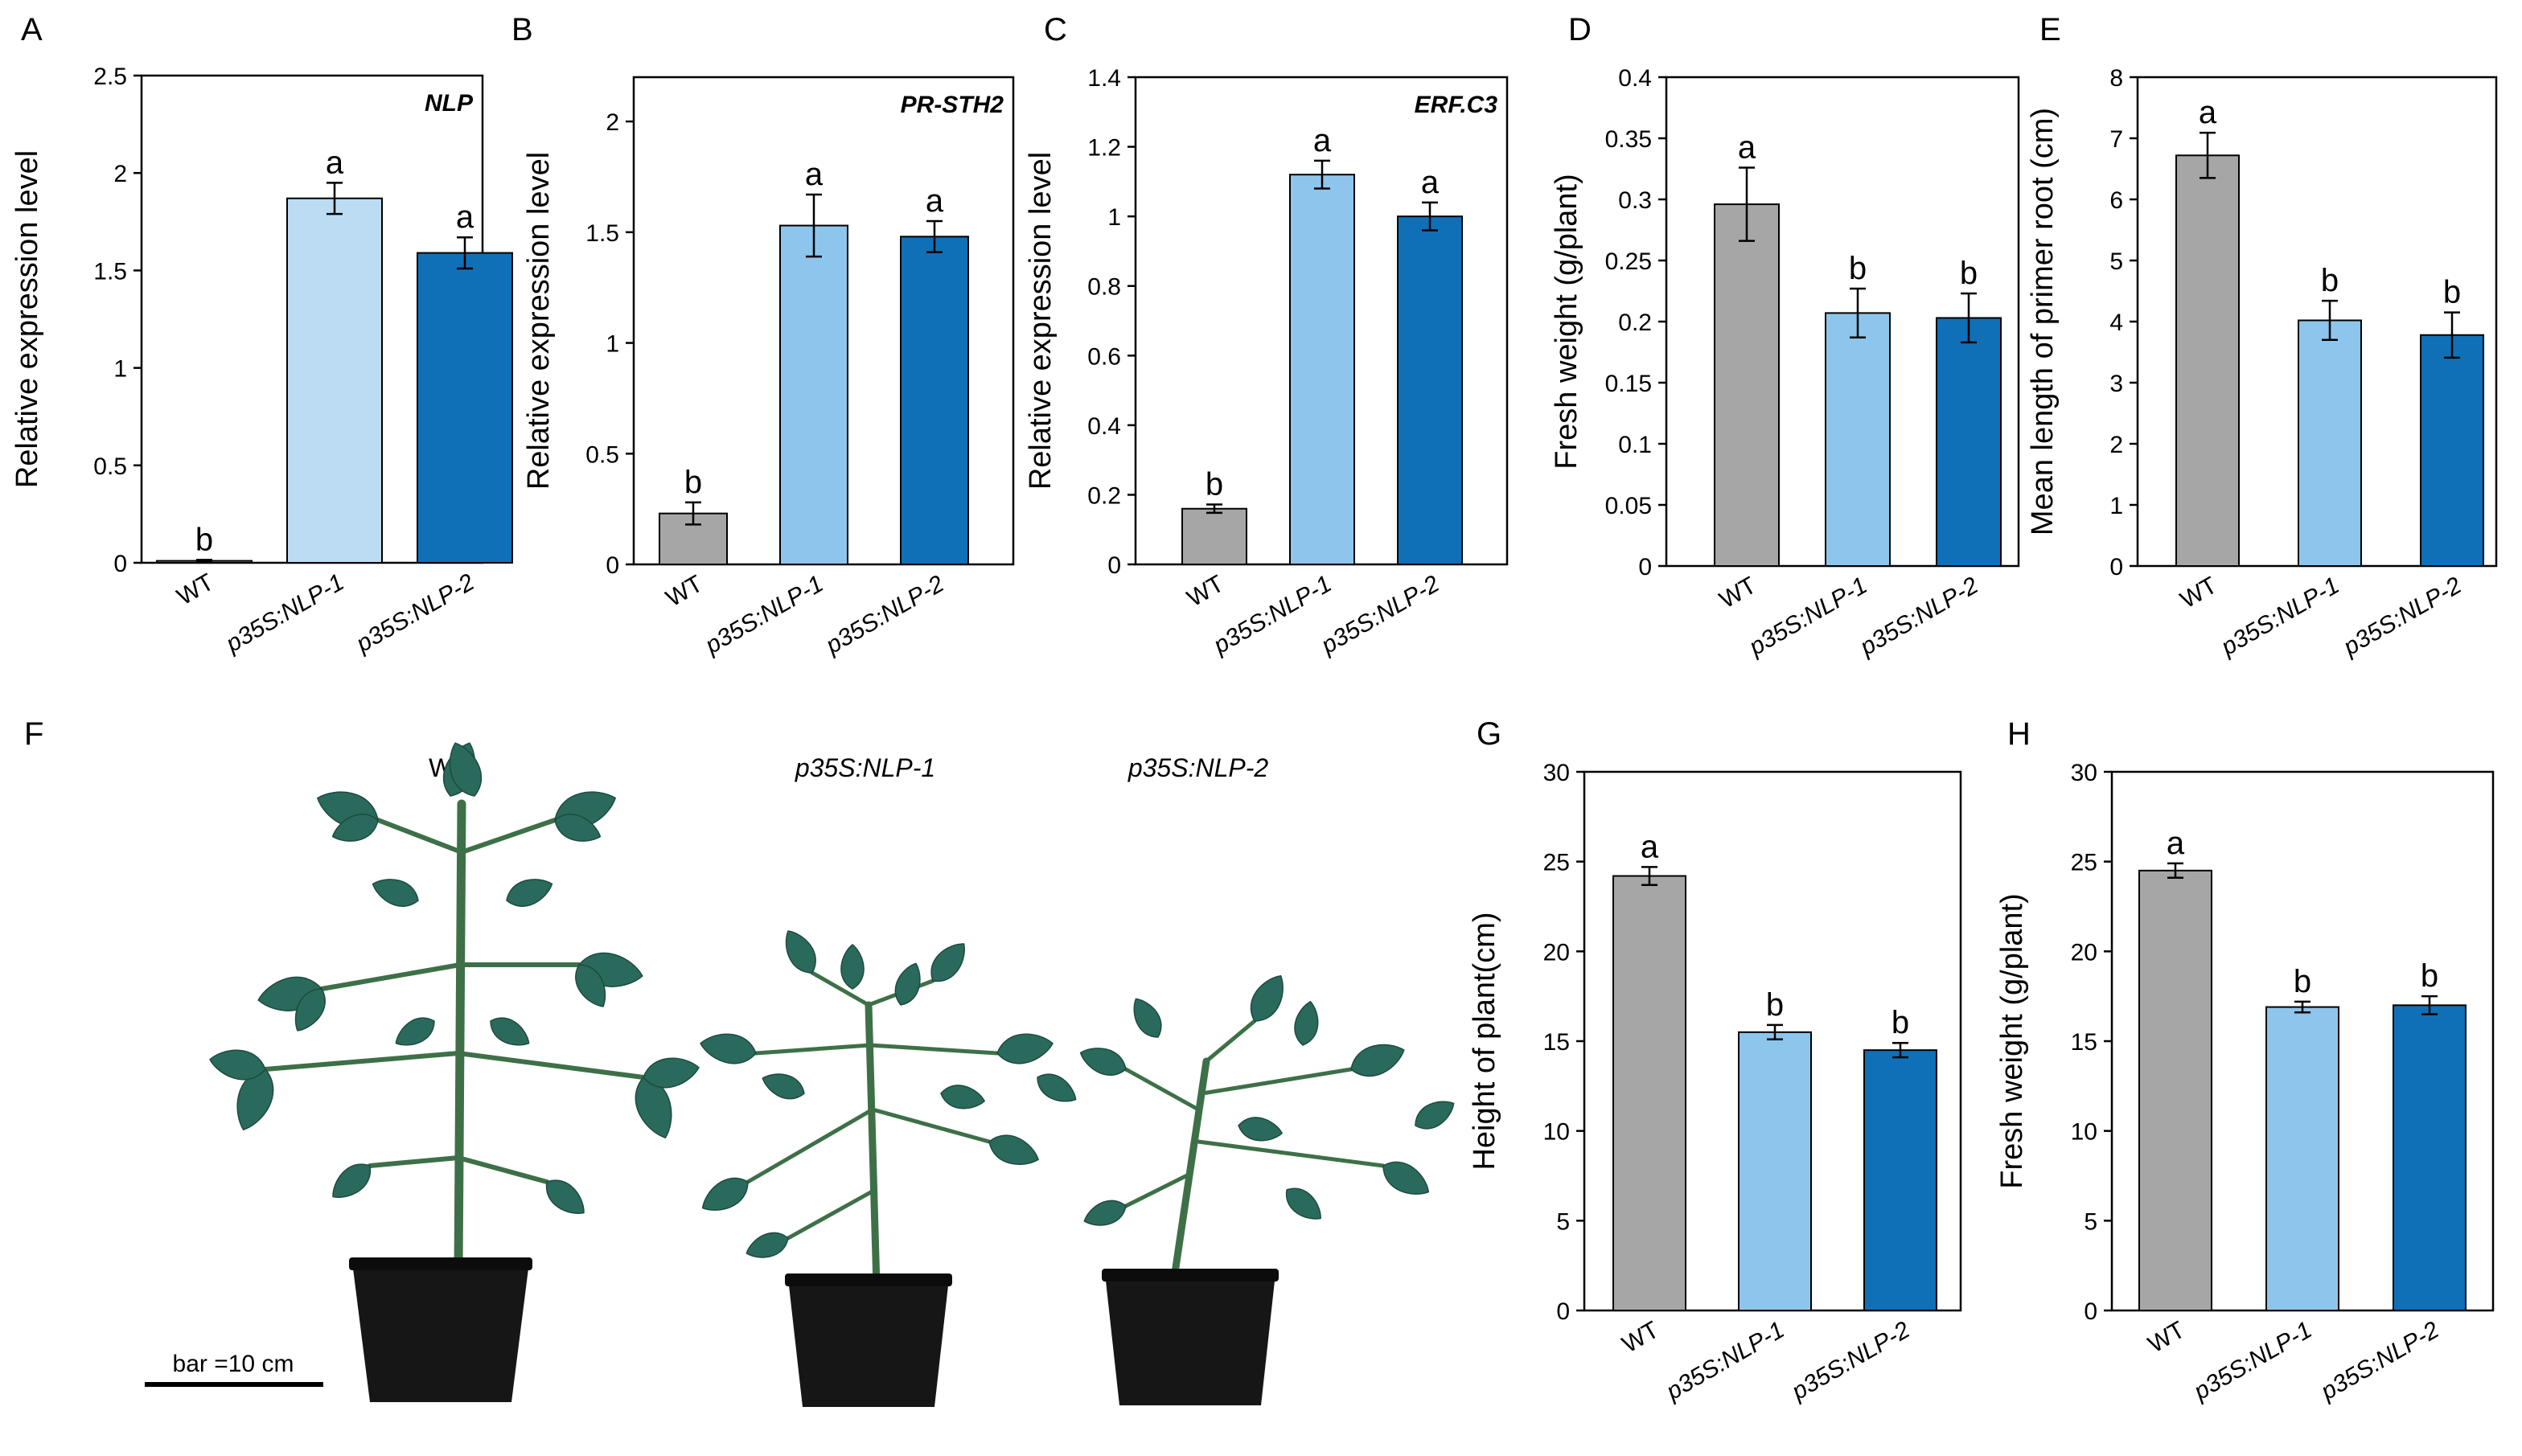  Describe the element at coordinates (454, 1072) in the screenshot. I see `plant-wt` at that location.